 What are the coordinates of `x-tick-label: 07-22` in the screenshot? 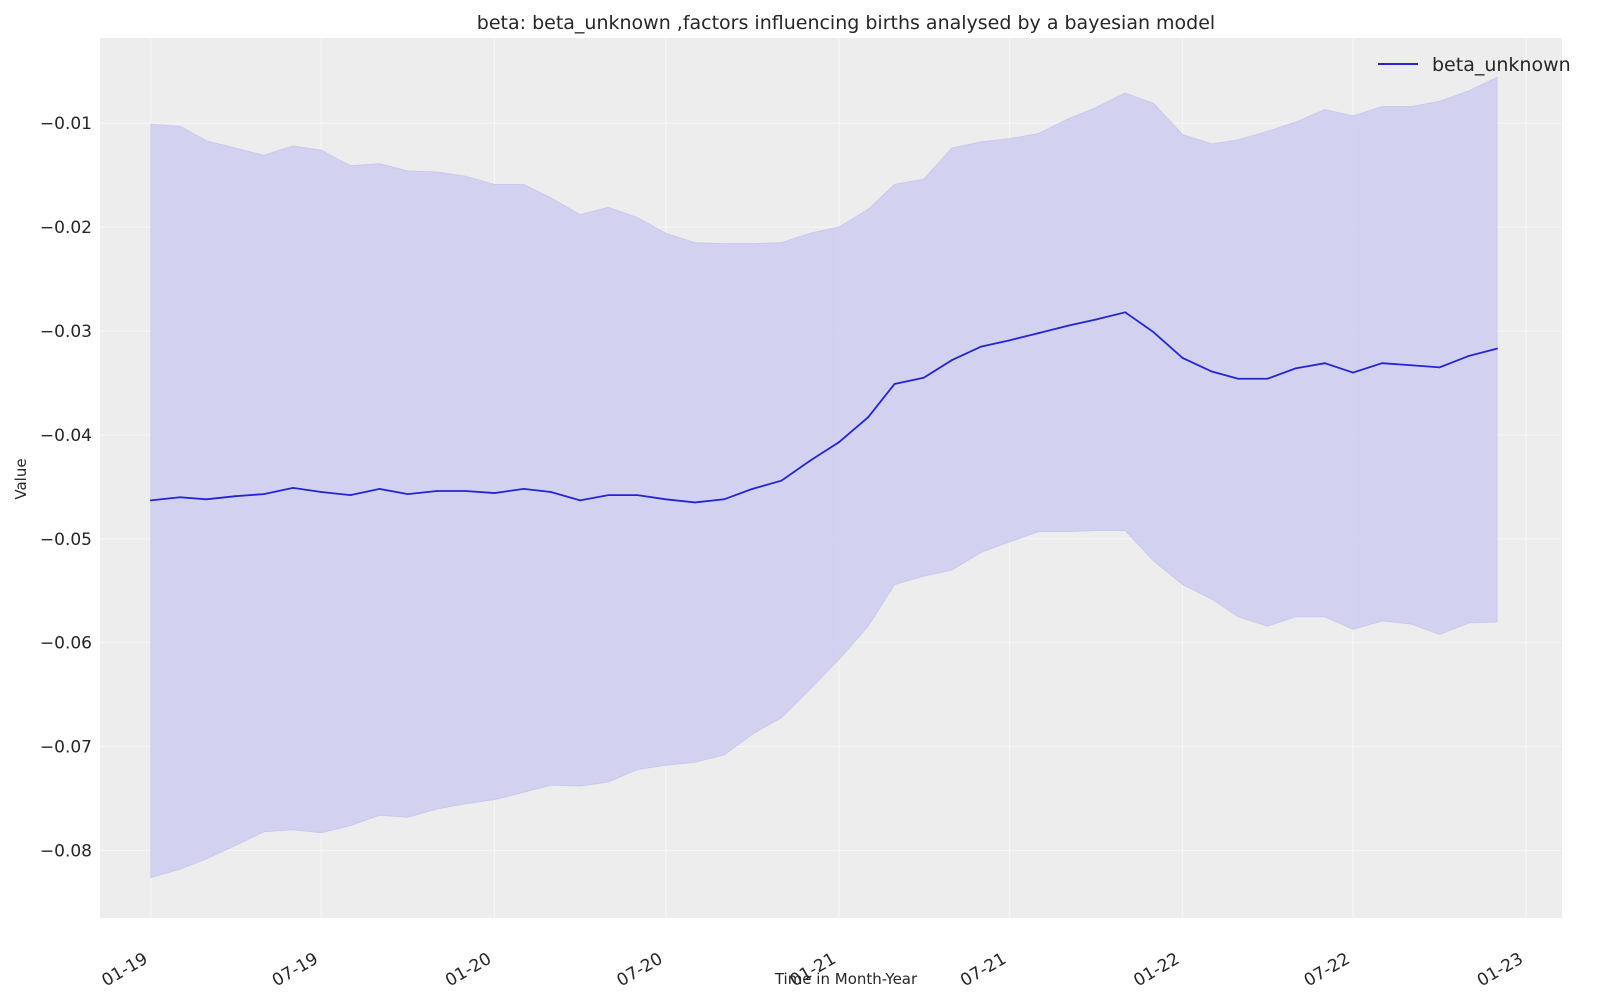 It's located at (1327, 970).